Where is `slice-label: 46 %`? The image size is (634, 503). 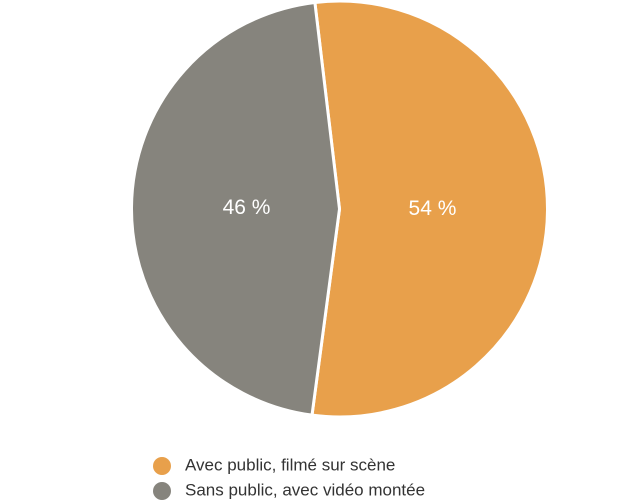
slice-label: 46 % is located at coordinates (247, 207).